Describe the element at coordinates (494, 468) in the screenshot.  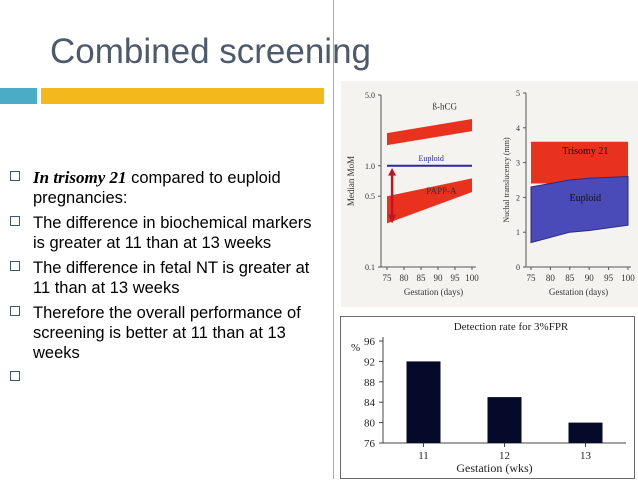
I see `x-axis-label: Gestation (wks)` at that location.